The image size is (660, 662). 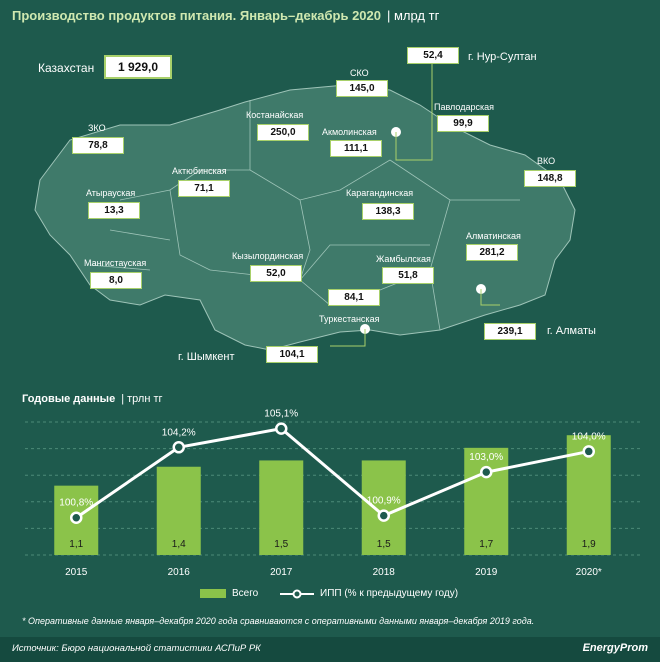 What do you see at coordinates (464, 107) in the screenshot?
I see `region-label-pavlodar: Павлодарская` at bounding box center [464, 107].